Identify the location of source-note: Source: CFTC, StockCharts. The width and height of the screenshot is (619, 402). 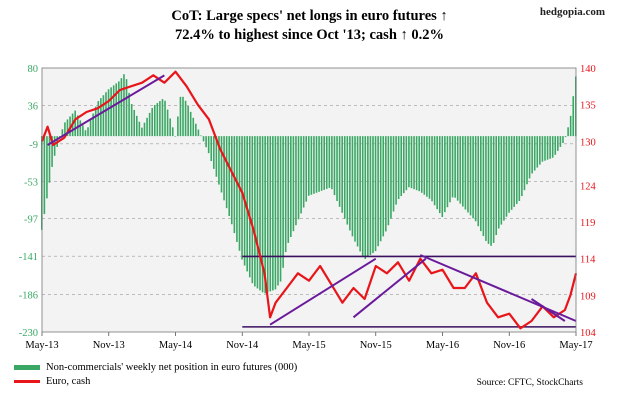
(529, 383).